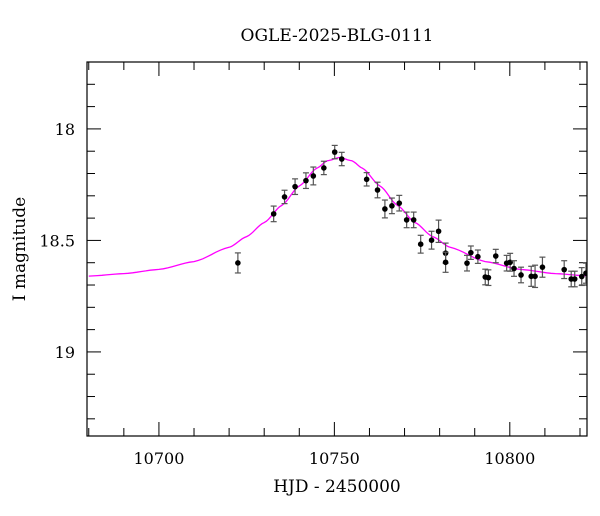  Describe the element at coordinates (509, 458) in the screenshot. I see `x-tick-label: 10800` at that location.